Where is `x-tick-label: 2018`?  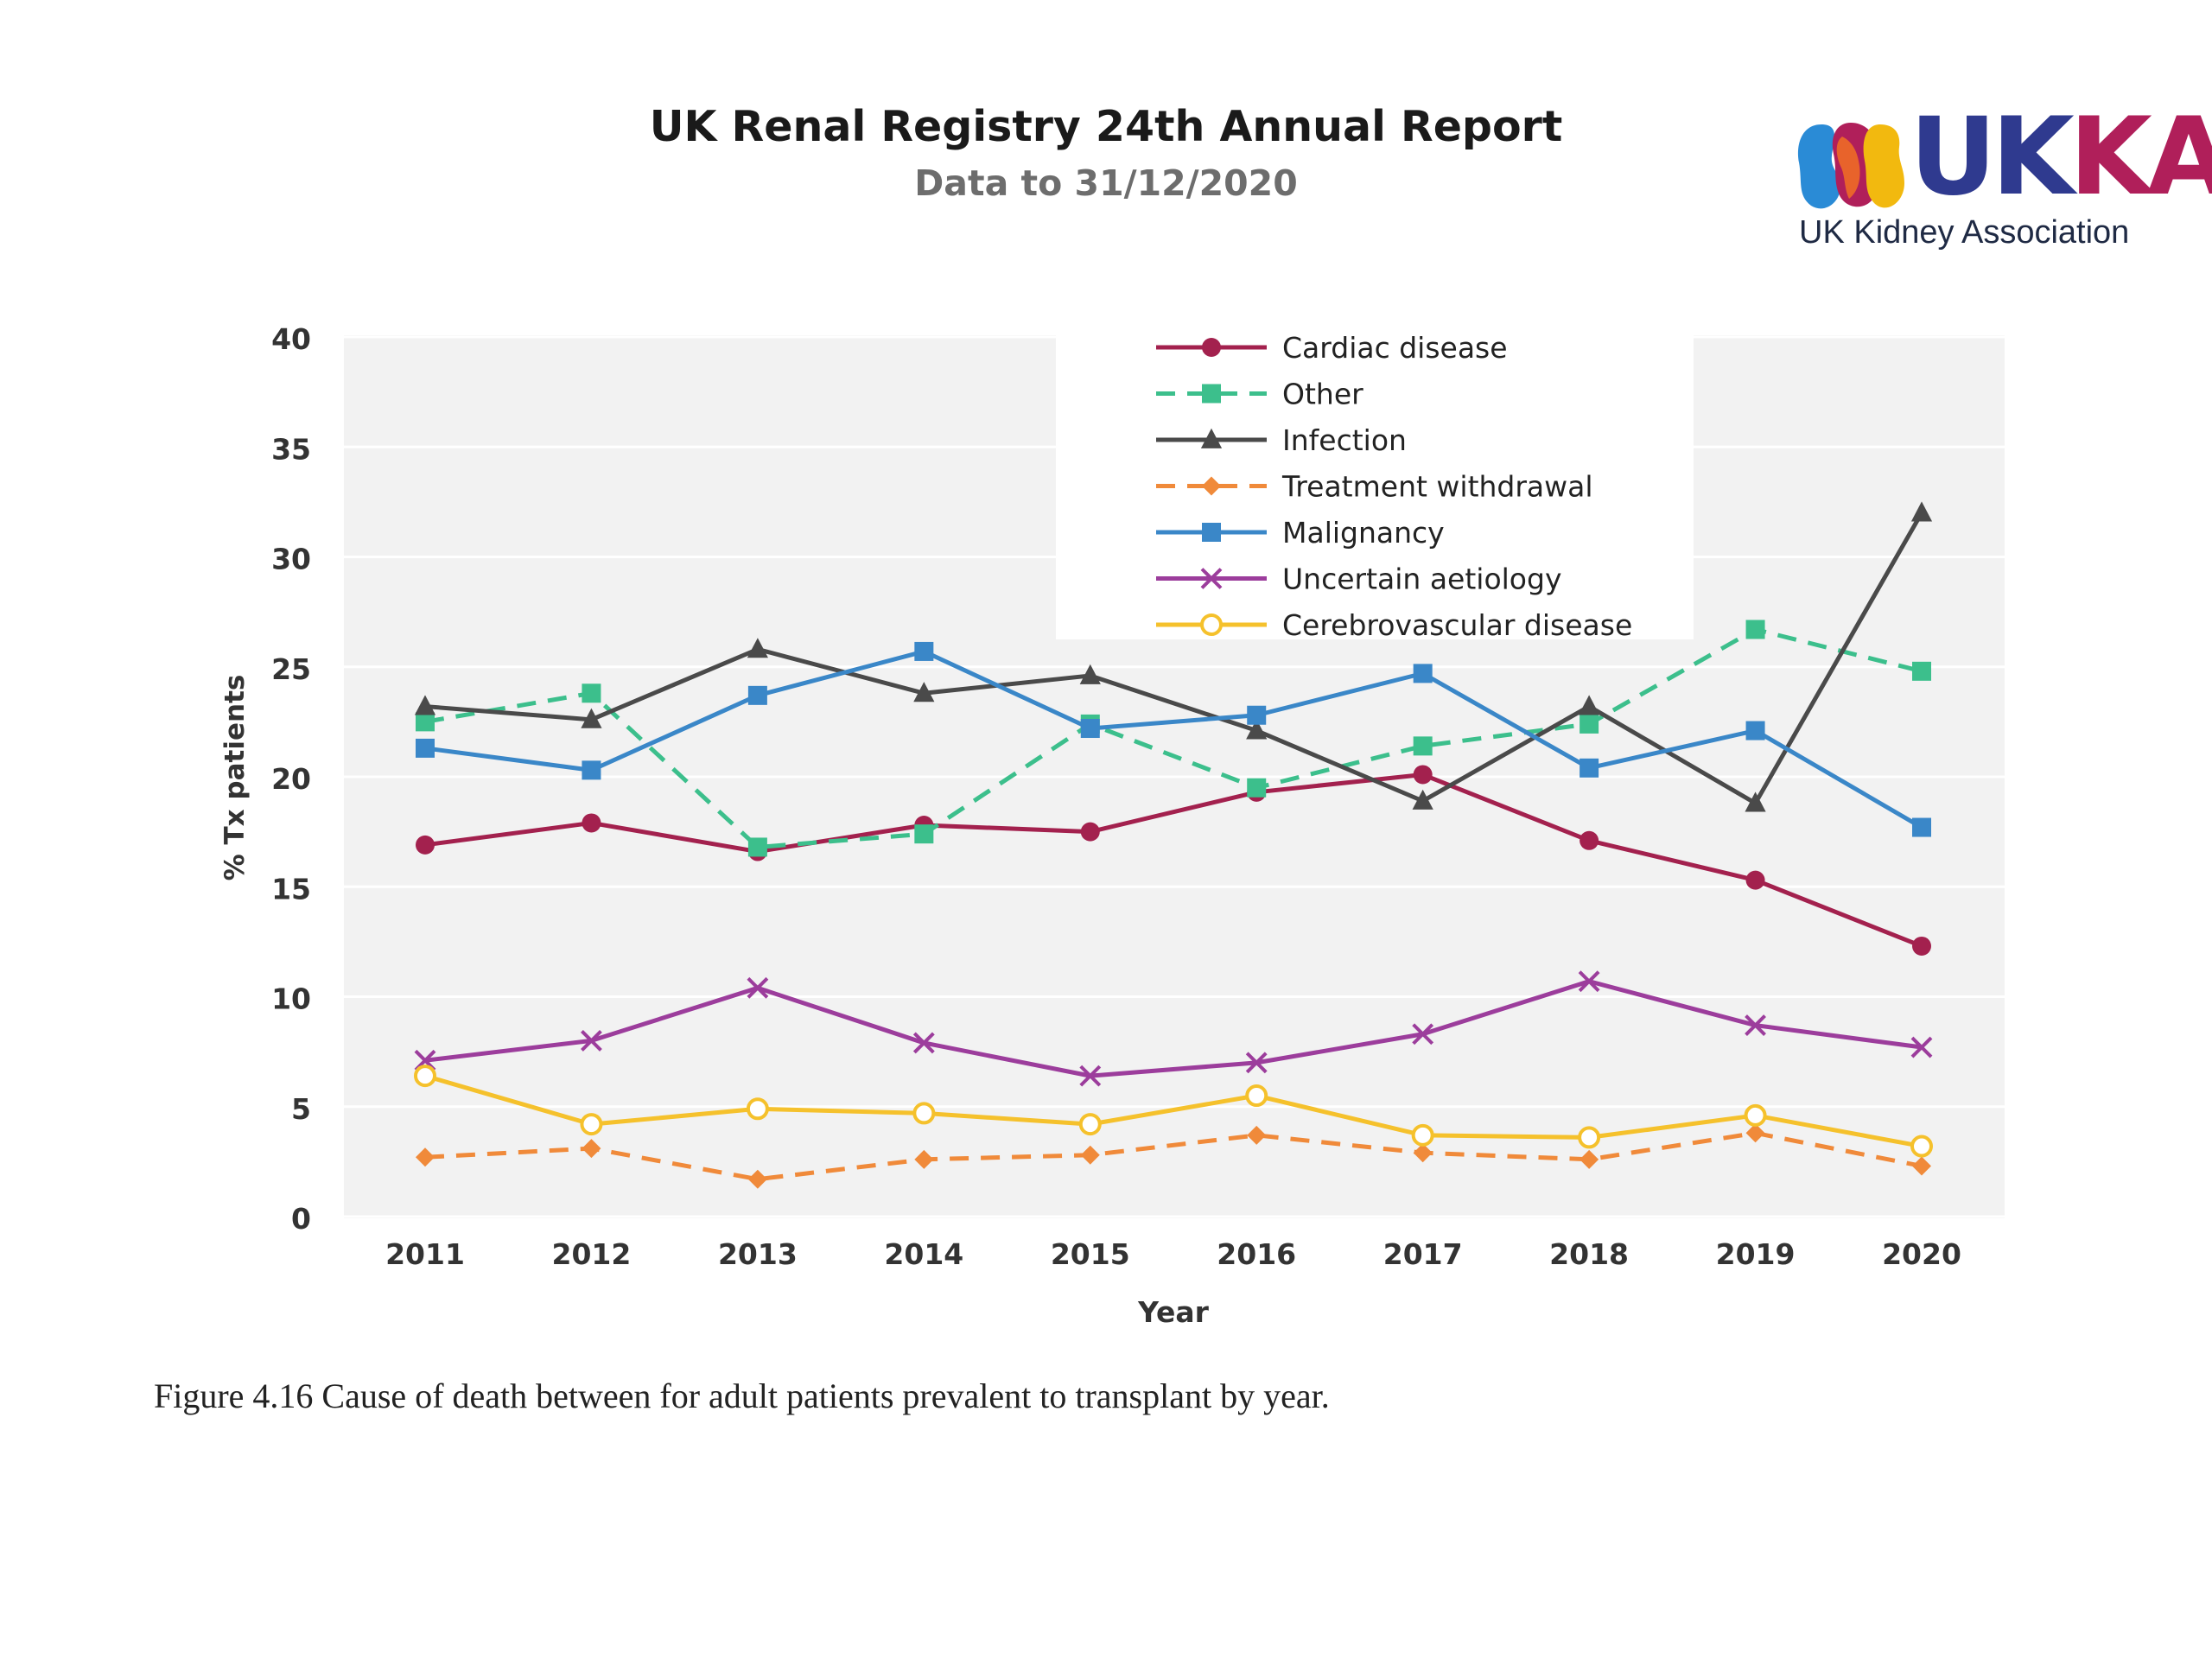
x-tick-label: 2018 is located at coordinates (1589, 1254).